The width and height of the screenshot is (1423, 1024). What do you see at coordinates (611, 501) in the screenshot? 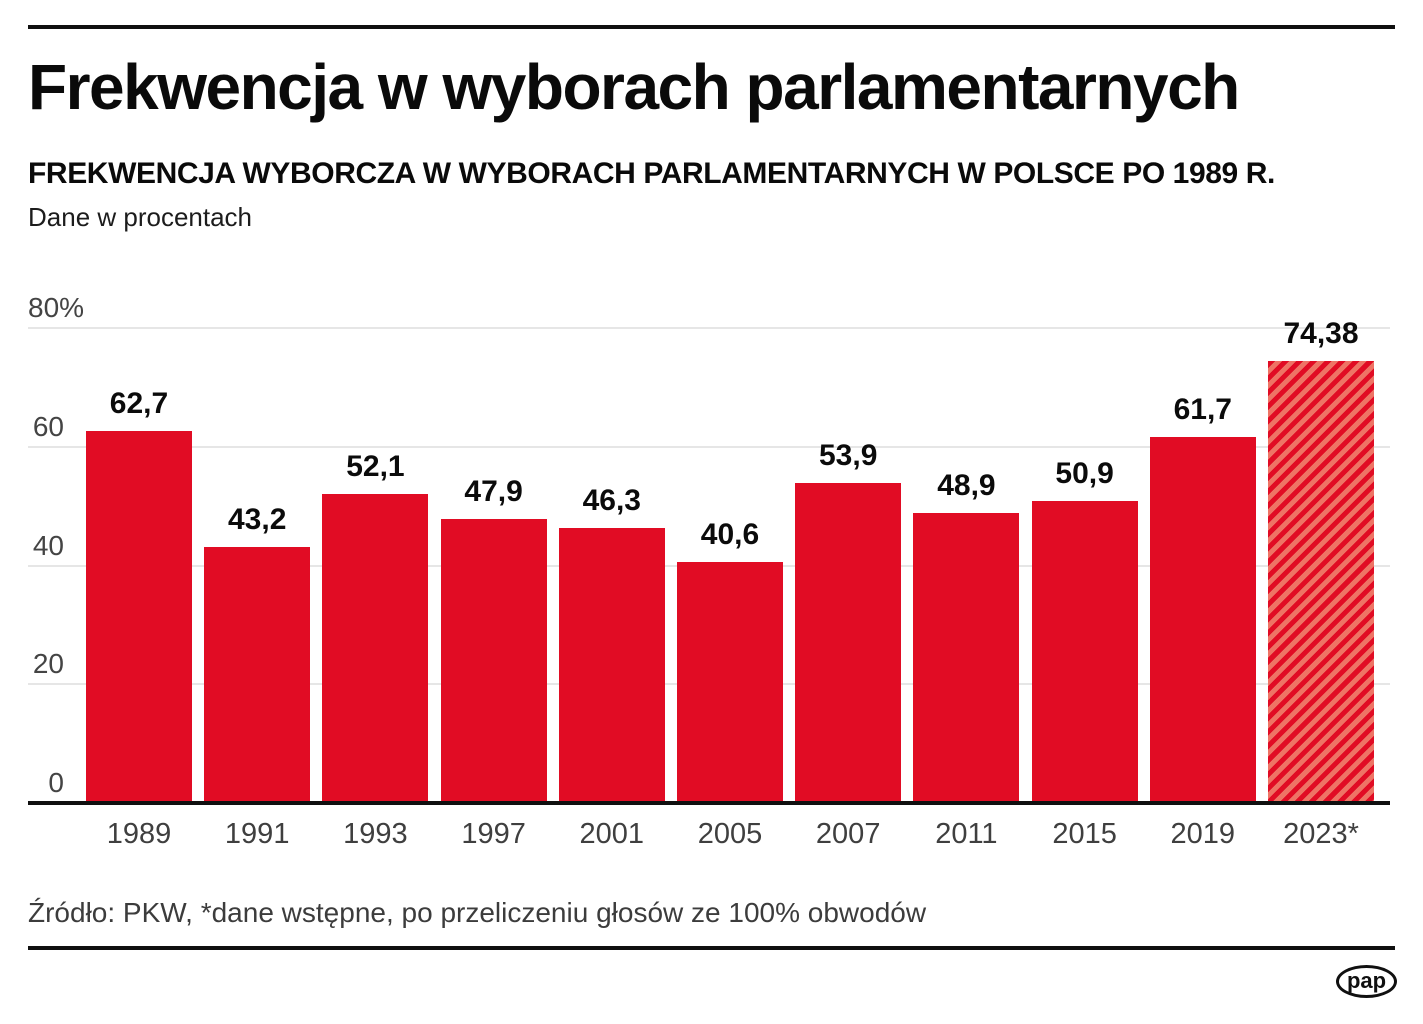
I see `bar-value-label: 46,3` at bounding box center [611, 501].